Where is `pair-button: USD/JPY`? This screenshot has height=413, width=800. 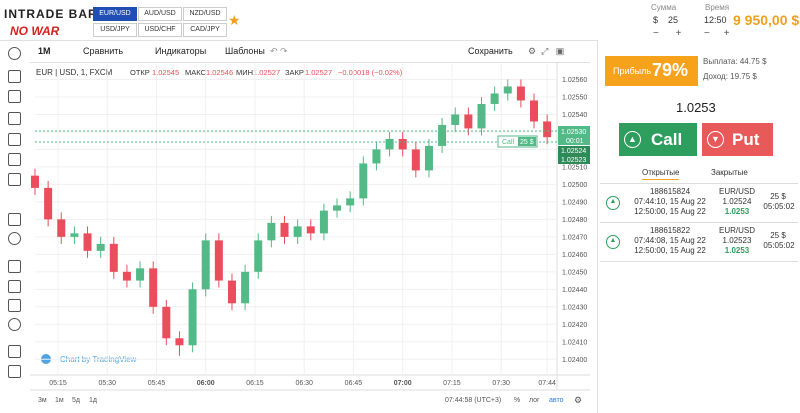 pair-button: USD/JPY is located at coordinates (115, 30).